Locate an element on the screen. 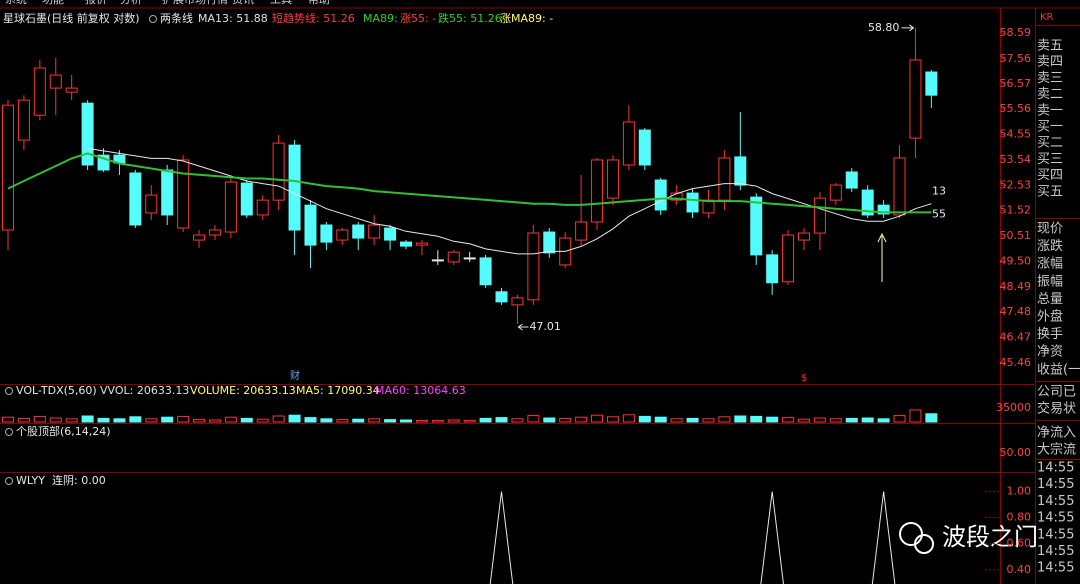 The height and width of the screenshot is (584, 1080). y-tick-label: 48.49 is located at coordinates (1016, 286).